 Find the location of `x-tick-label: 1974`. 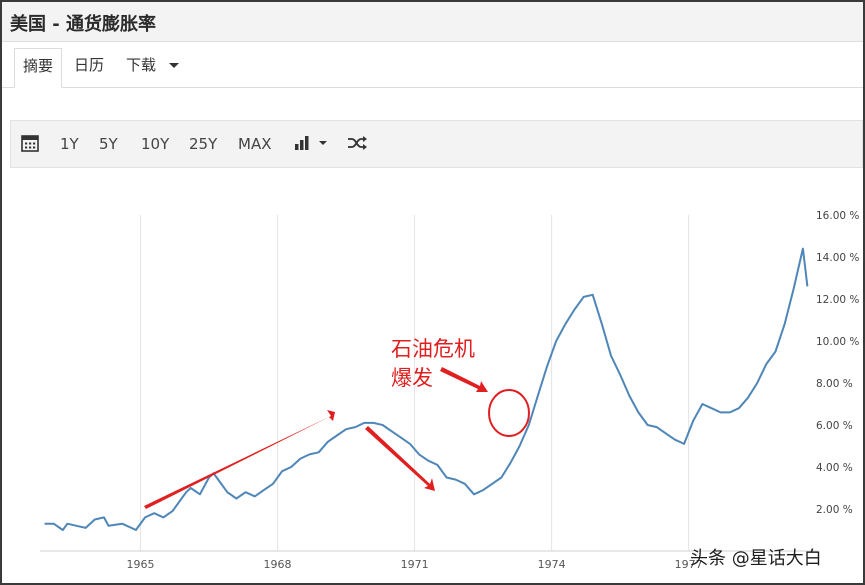

x-tick-label: 1974 is located at coordinates (552, 564).